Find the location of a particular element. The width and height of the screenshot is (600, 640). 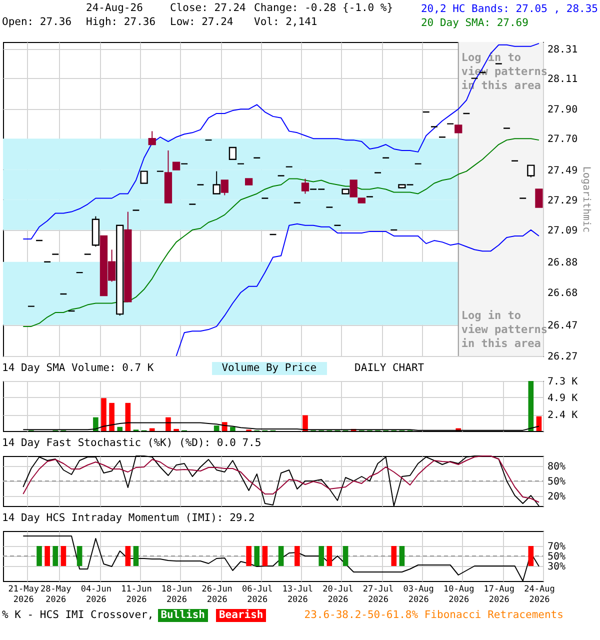

legend-title: % K - HCS IMI Crossover, is located at coordinates (78, 615).